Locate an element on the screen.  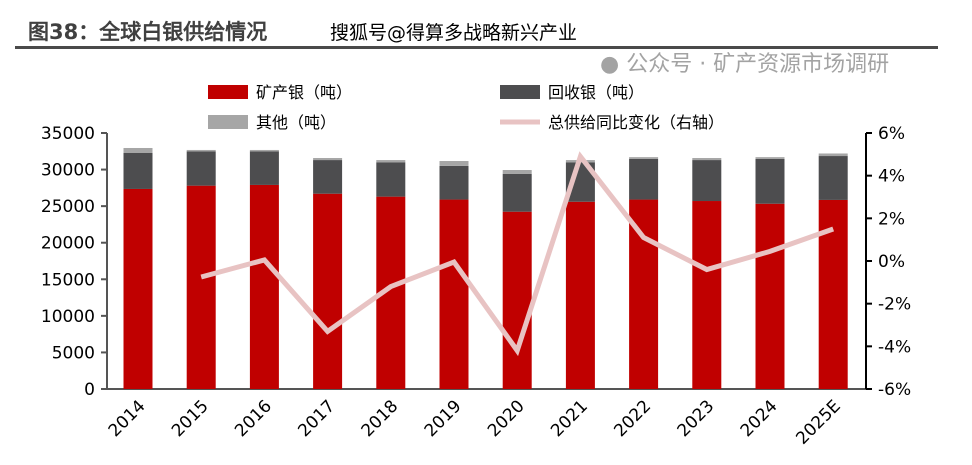
right-tick-label: -2% is located at coordinates (894, 305).